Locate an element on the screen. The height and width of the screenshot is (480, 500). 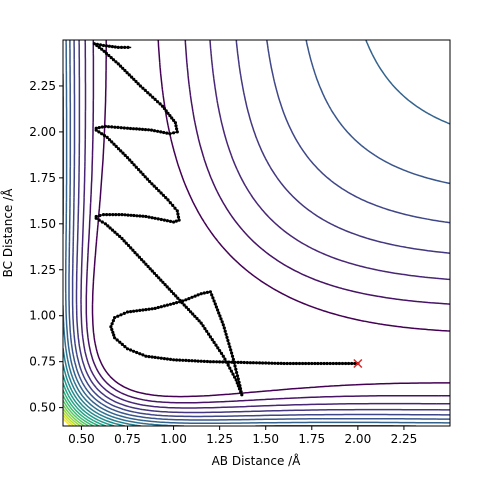
x-tick-label: 2.25 is located at coordinates (404, 439).